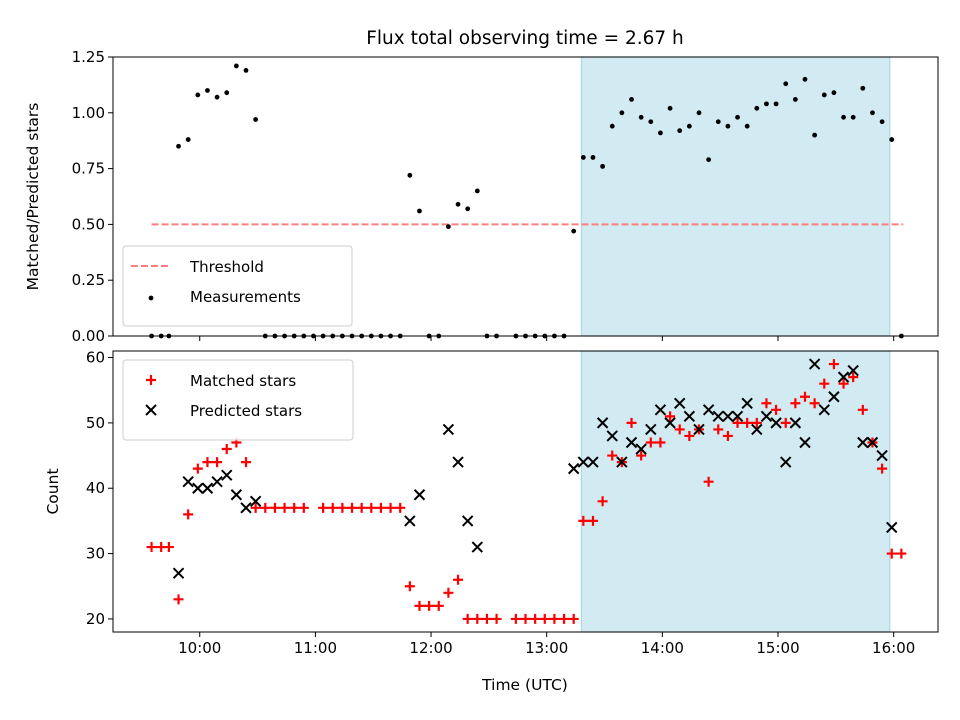 The width and height of the screenshot is (960, 720). Describe the element at coordinates (525, 38) in the screenshot. I see `chart-title: Flux total observing time = 2.67 h` at that location.